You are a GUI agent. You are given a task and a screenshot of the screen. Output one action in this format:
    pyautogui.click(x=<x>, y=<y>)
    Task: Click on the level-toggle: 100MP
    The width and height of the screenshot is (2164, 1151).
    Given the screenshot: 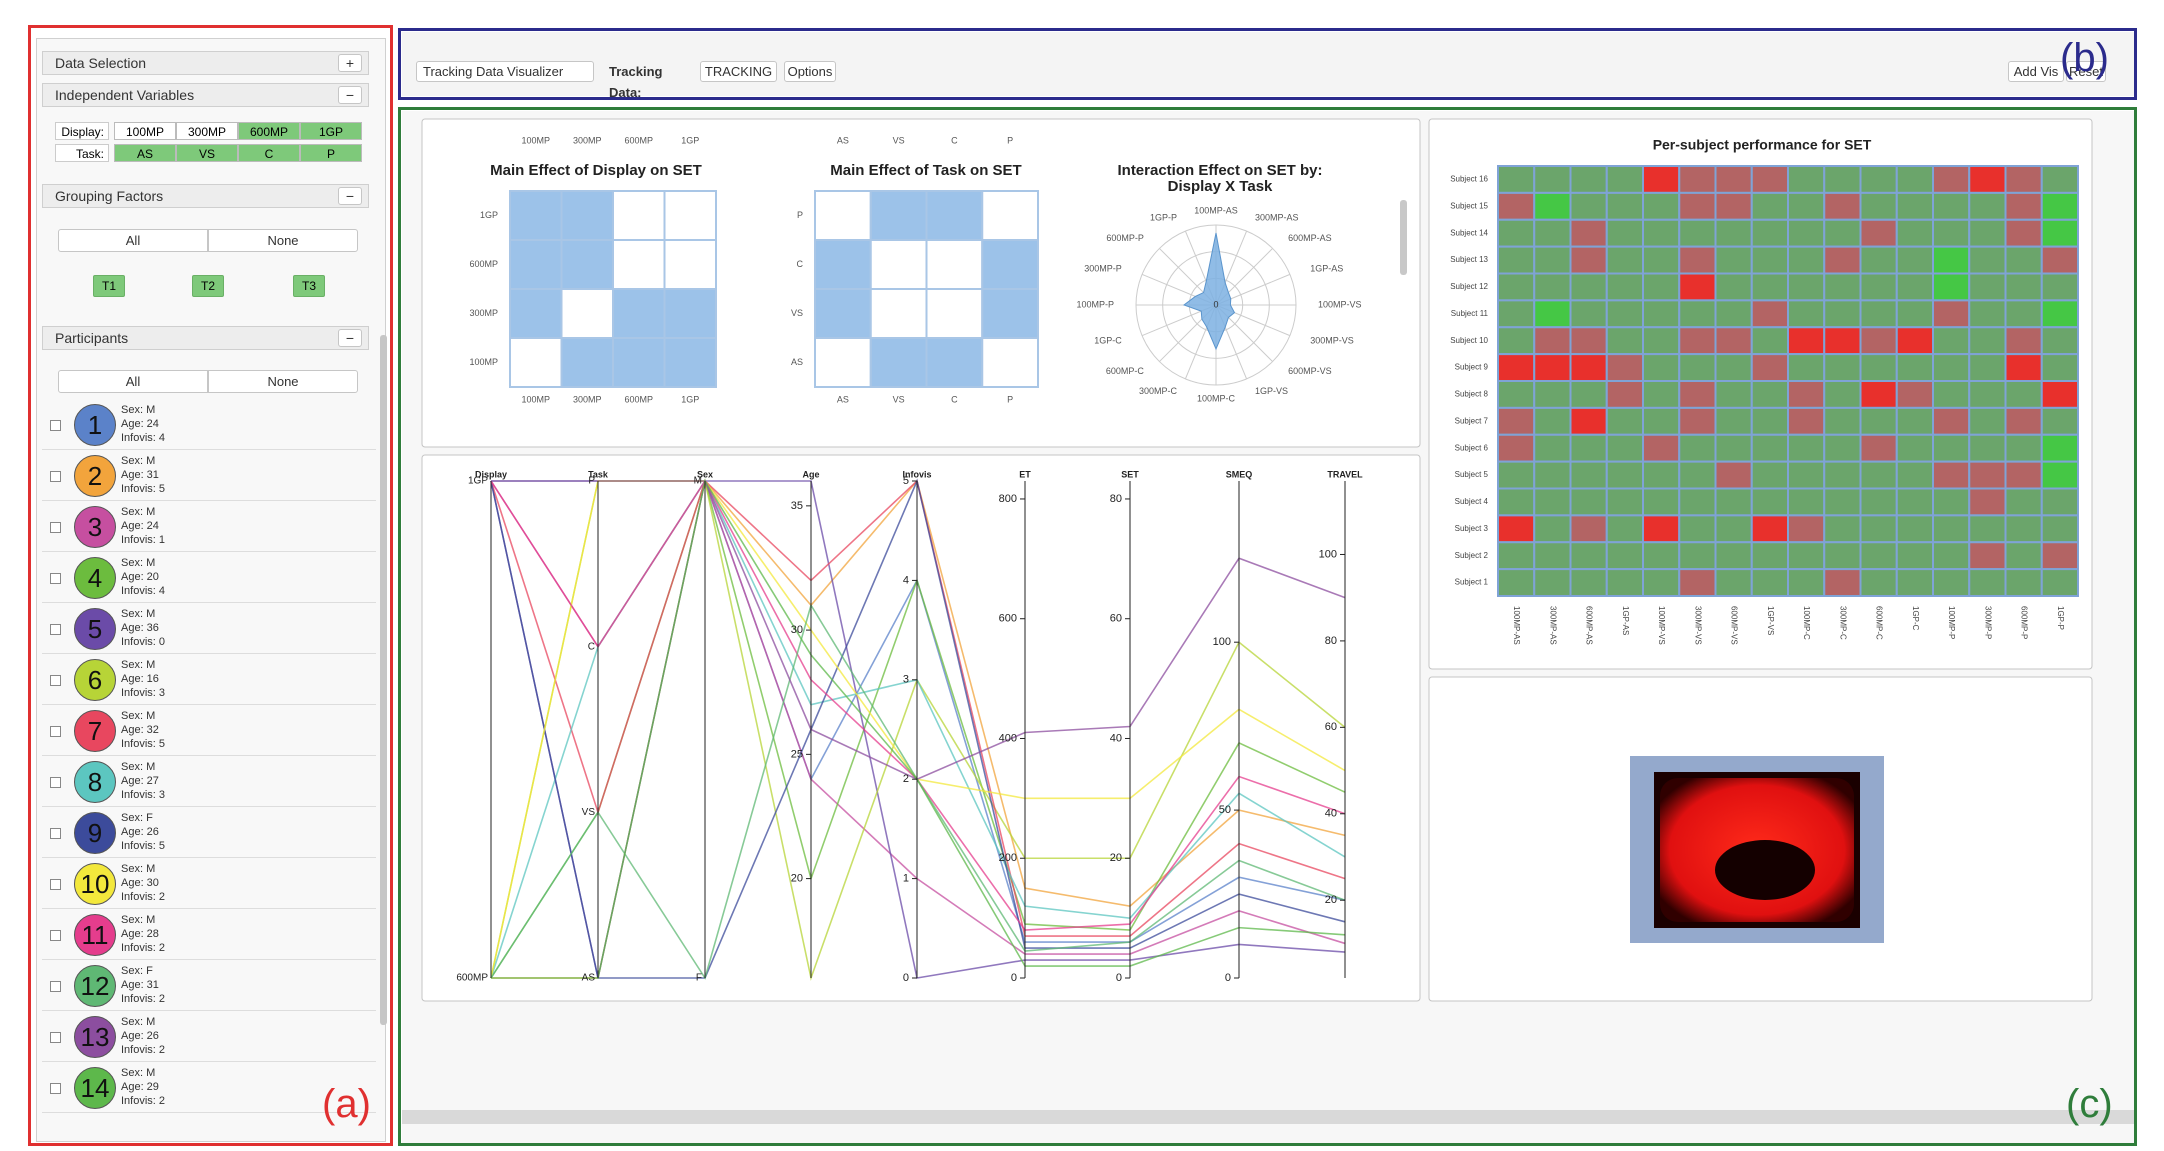 What is the action you would take?
    pyautogui.click(x=145, y=131)
    